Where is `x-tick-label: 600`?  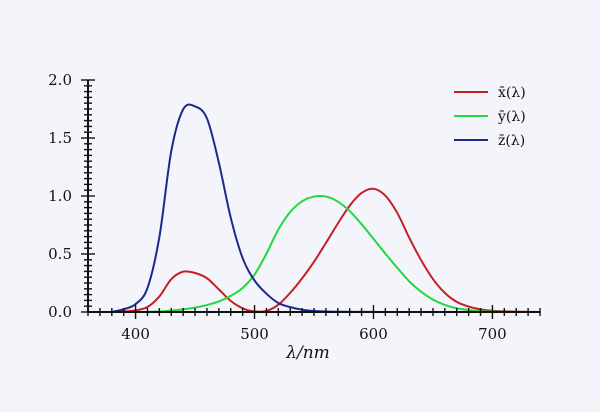
x-tick-label: 600 is located at coordinates (373, 334).